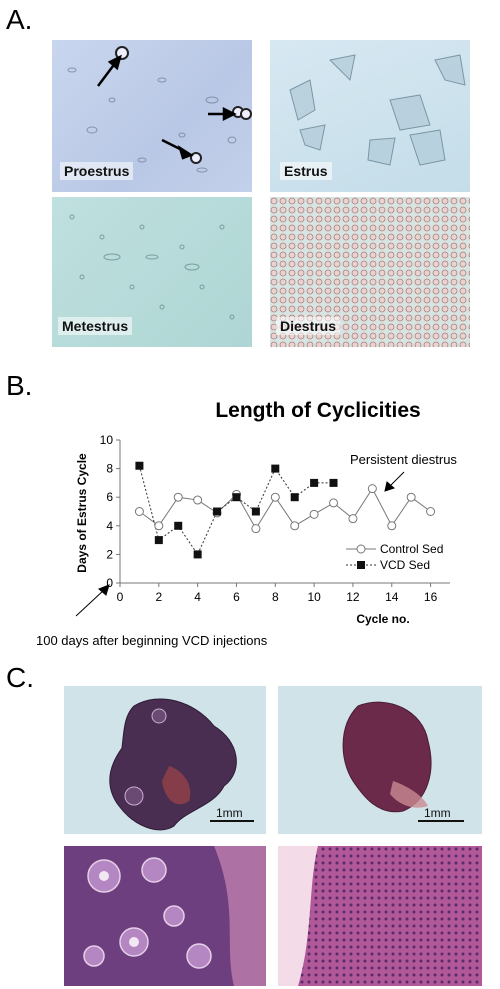  I want to click on diestrus-label: Diestrus, so click(308, 326).